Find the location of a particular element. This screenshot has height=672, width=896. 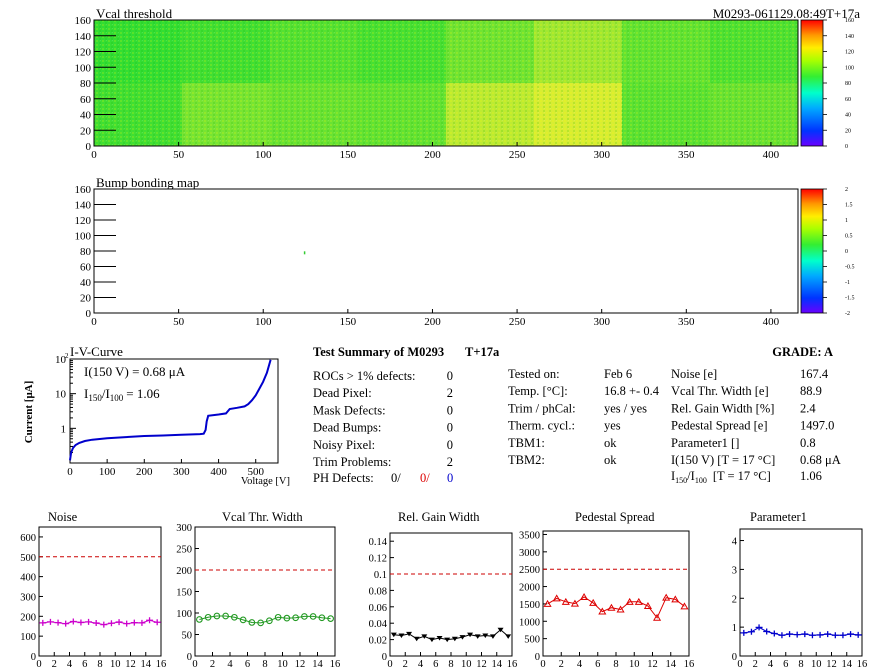

ratio-param-label: I150/I100 [T = 17 °C] is located at coordinates (721, 477).